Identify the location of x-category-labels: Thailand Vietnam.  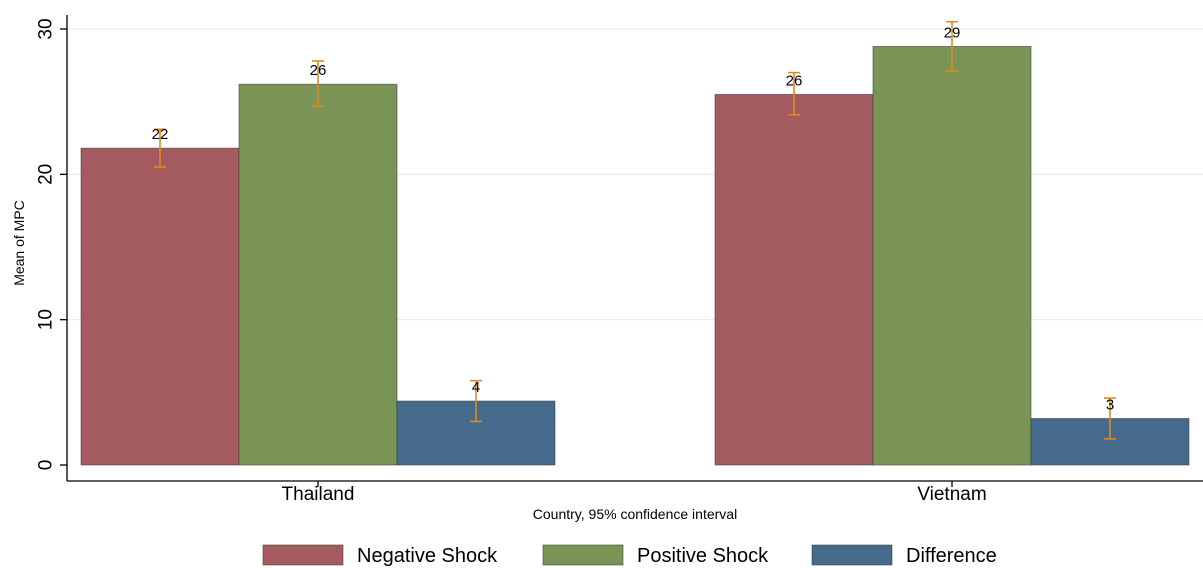
(634, 493).